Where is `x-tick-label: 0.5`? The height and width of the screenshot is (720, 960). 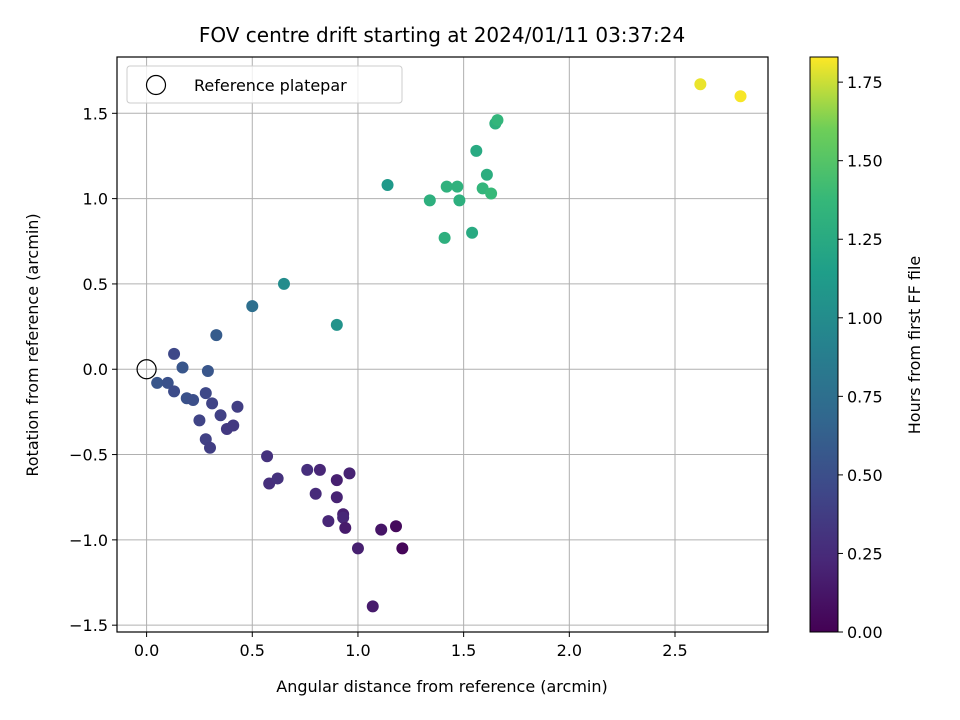 x-tick-label: 0.5 is located at coordinates (252, 650).